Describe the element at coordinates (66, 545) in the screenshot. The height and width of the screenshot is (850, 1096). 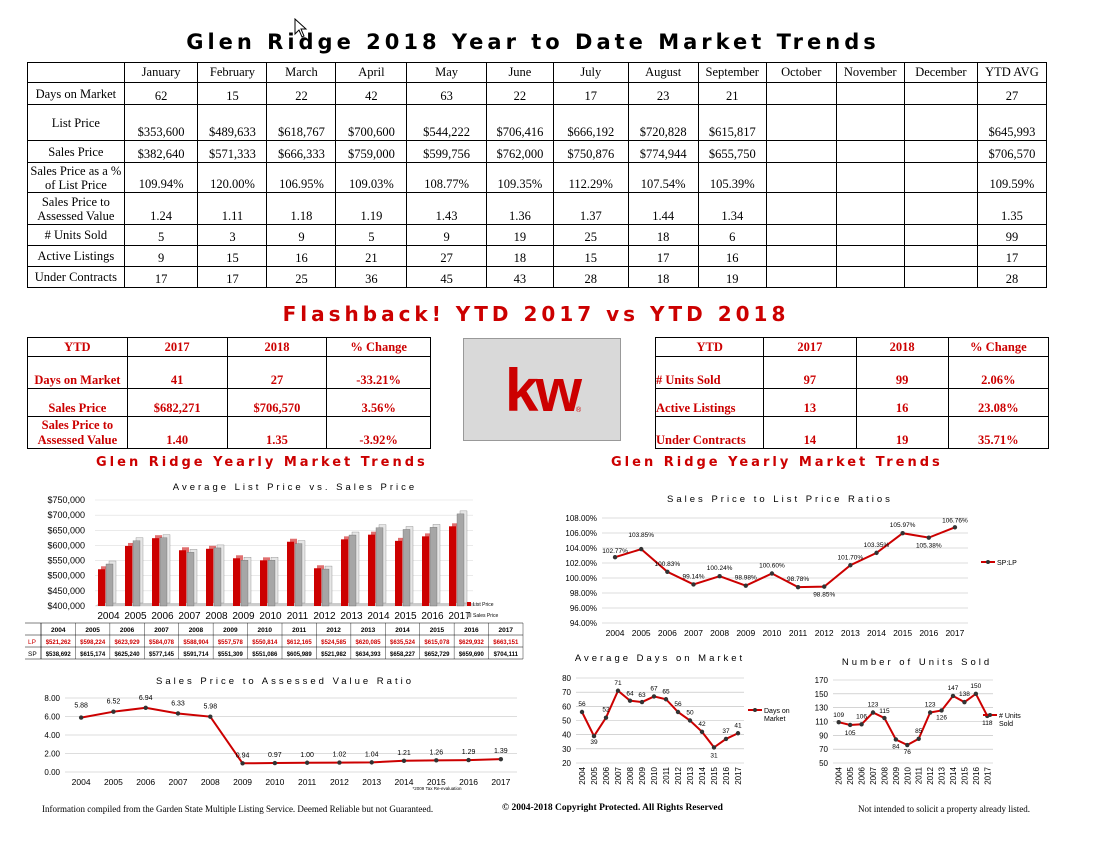
I see `y-tick-label: $600,000` at that location.